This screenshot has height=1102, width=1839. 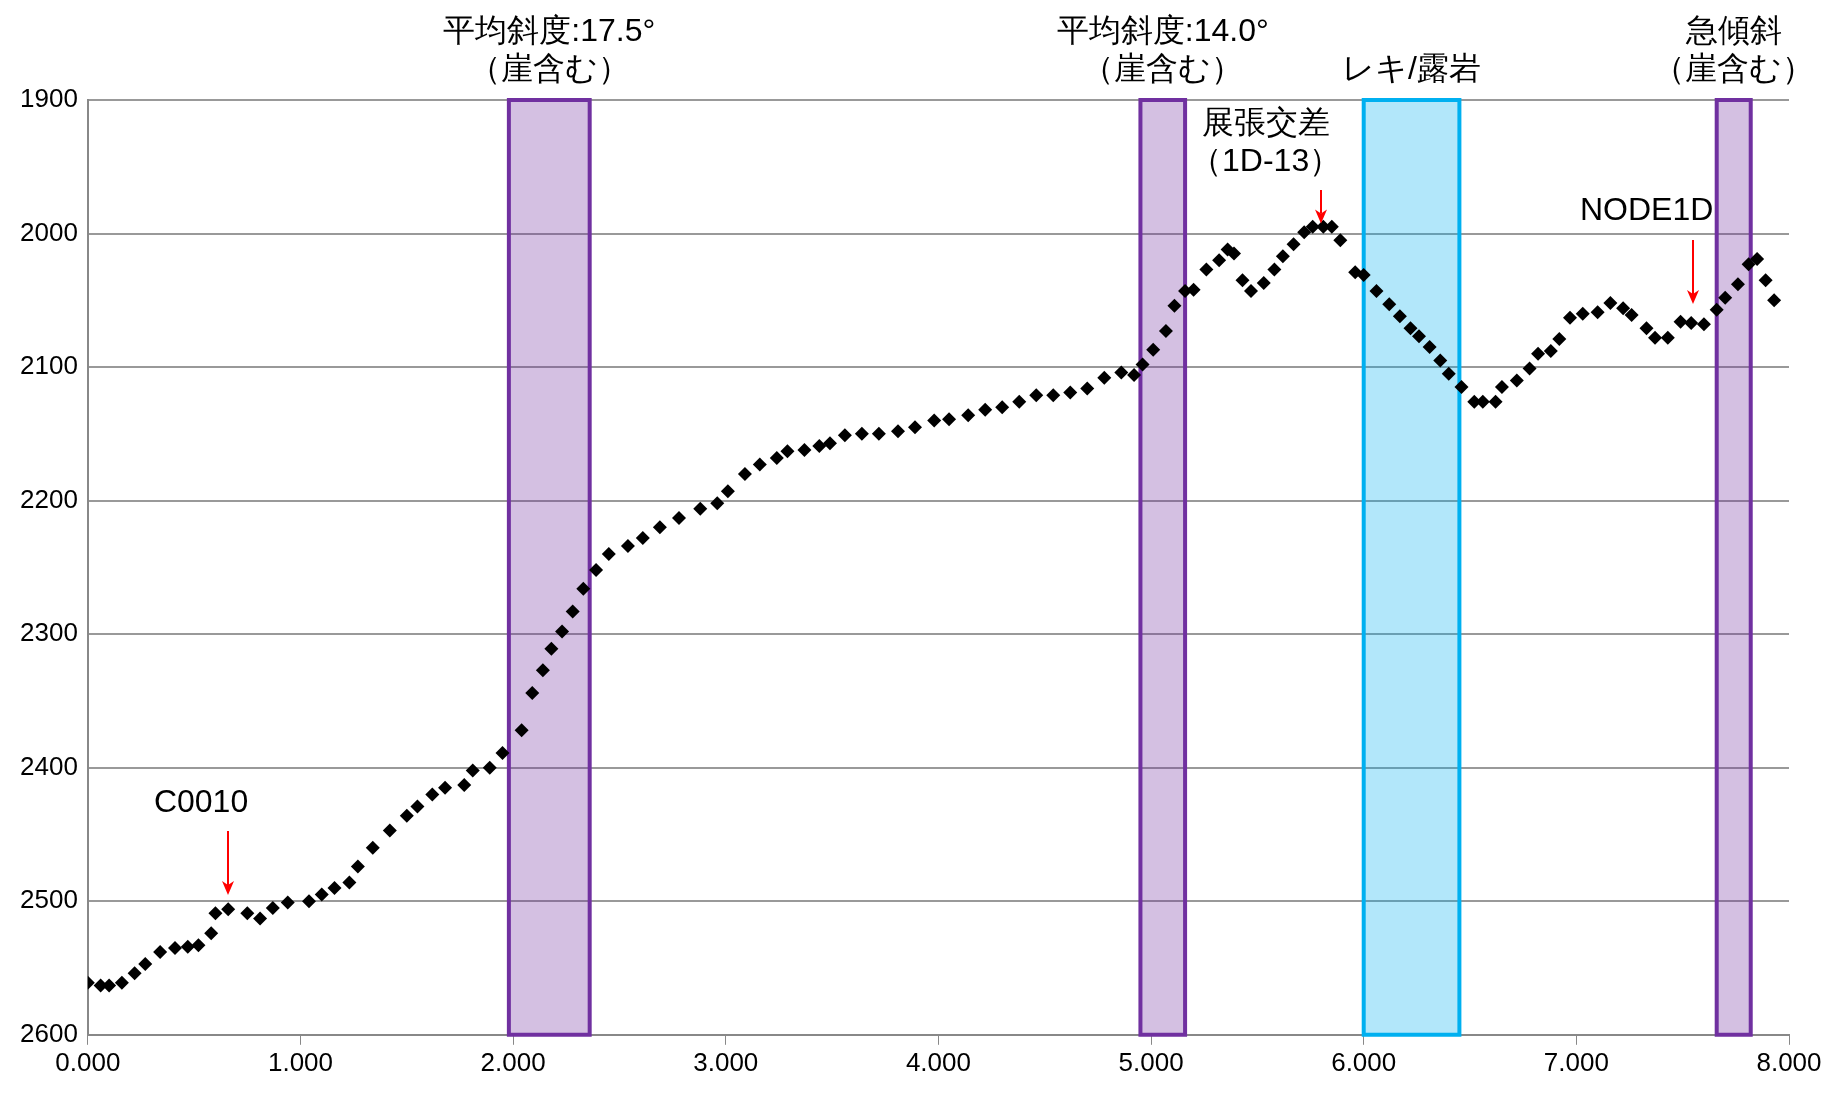 I want to click on x-tick-label: 0.000, so click(x=88, y=1061).